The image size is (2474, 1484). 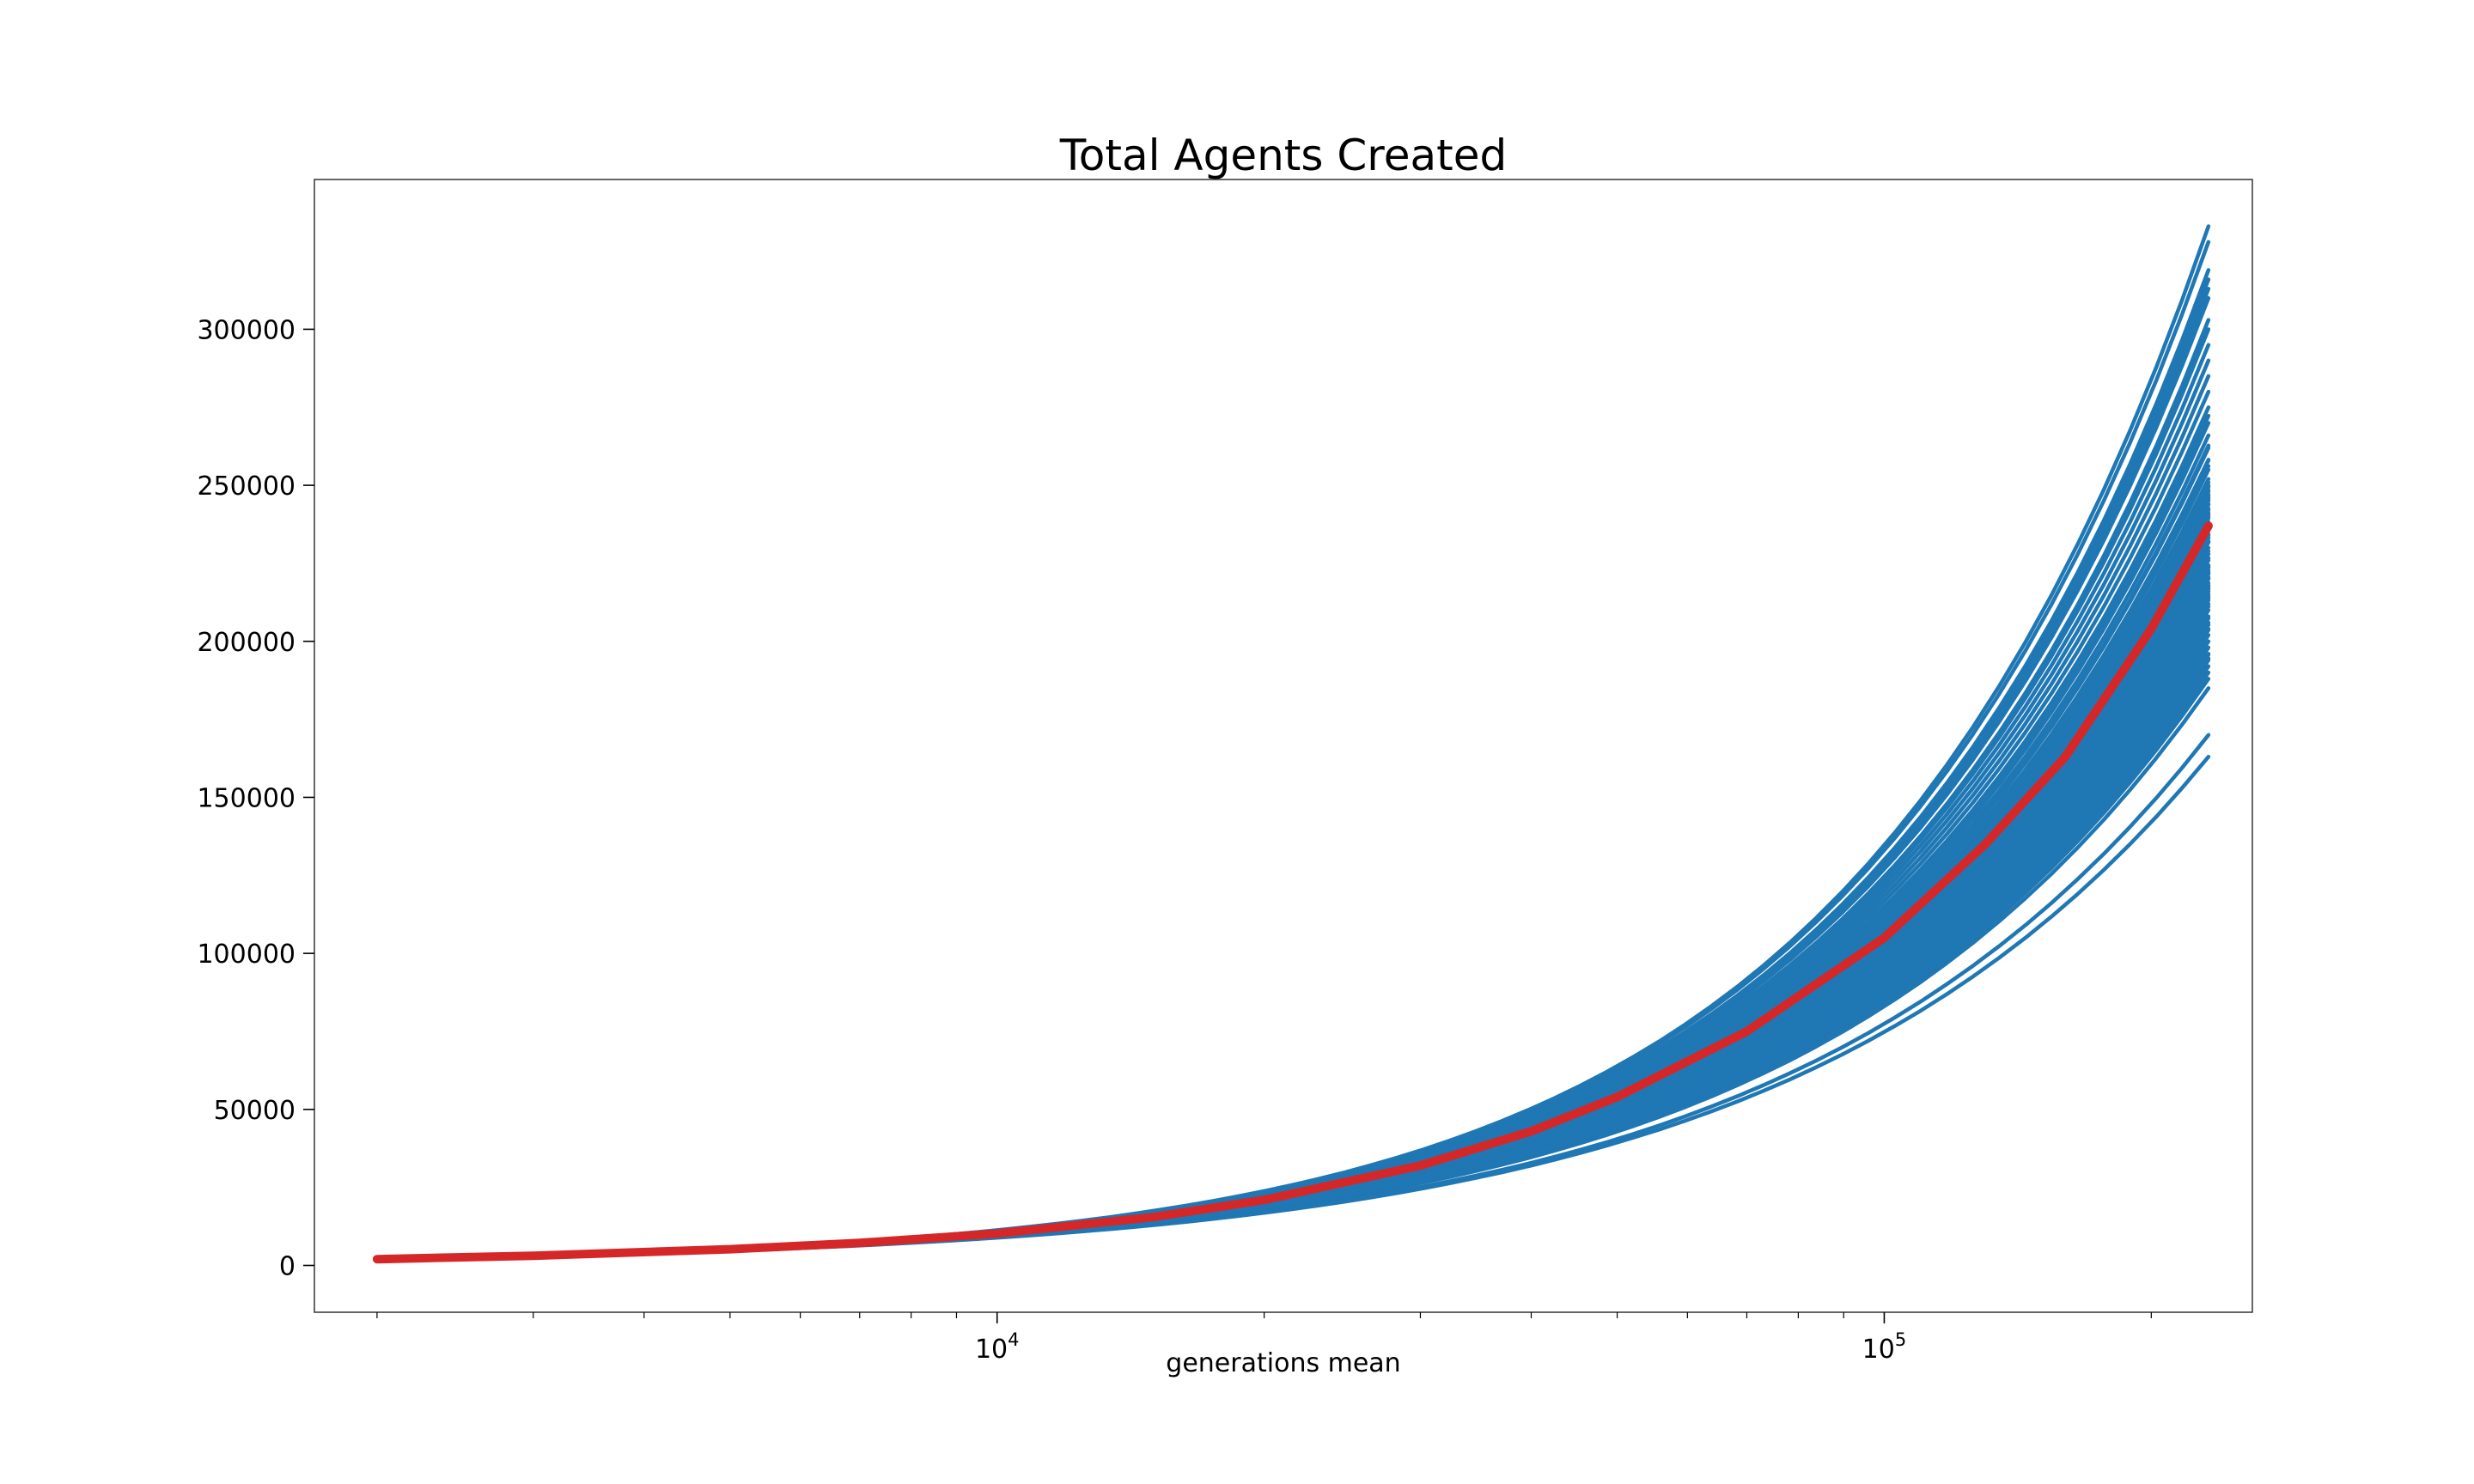 I want to click on y-axis: 0 50000 100000 150000 200000 250000 300000, so click(x=255, y=798).